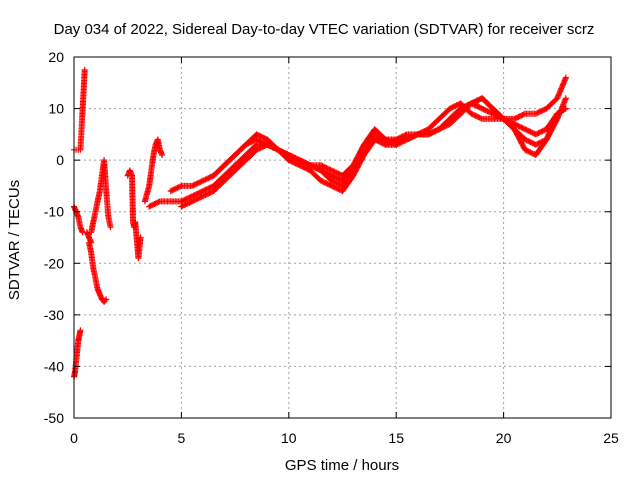  I want to click on y-tick-label: 0, so click(60, 160).